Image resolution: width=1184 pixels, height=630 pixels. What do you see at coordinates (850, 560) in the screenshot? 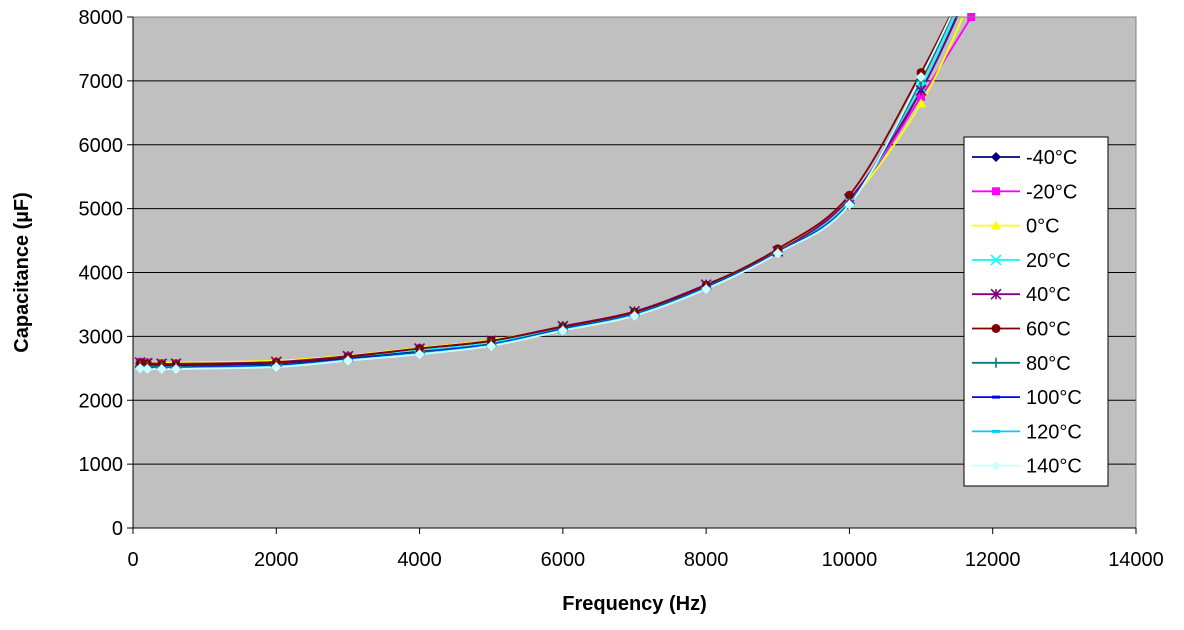
I see `x-tick-label: 10000` at bounding box center [850, 560].